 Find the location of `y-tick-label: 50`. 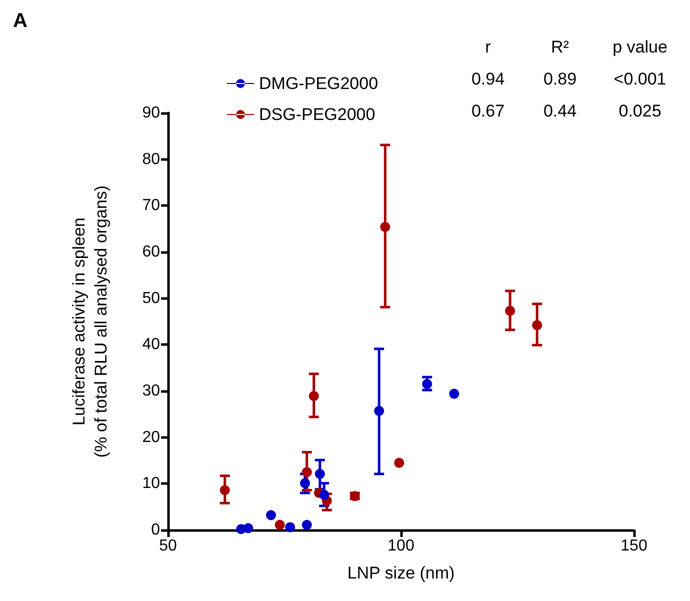

y-tick-label: 50 is located at coordinates (151, 298).